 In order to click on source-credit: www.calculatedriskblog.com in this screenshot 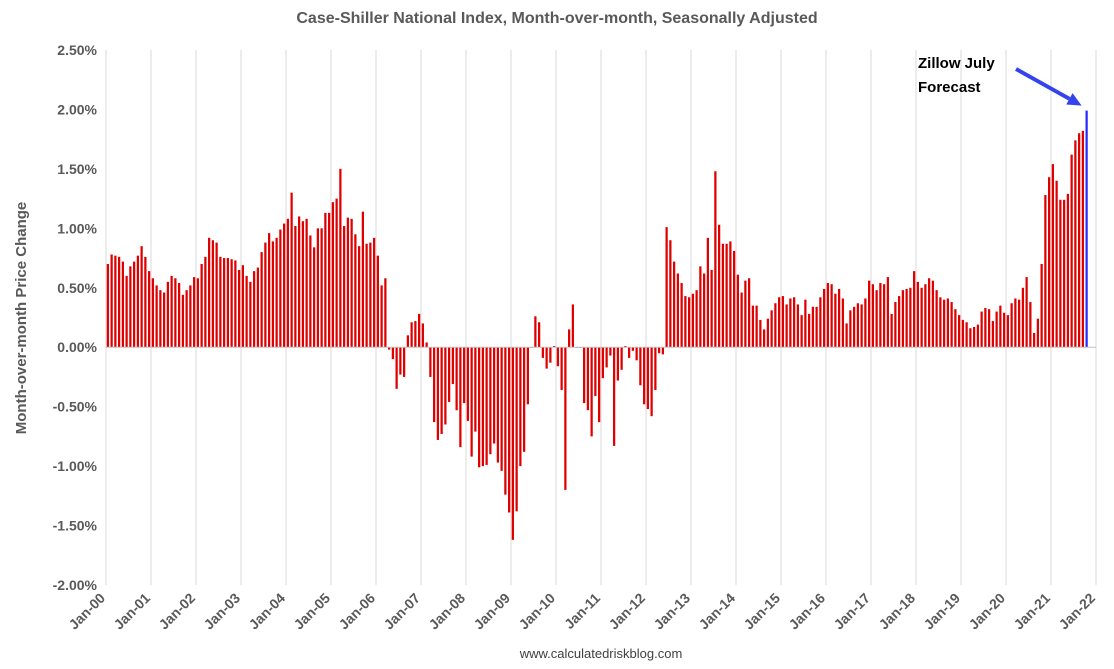, I will do `click(601, 653)`.